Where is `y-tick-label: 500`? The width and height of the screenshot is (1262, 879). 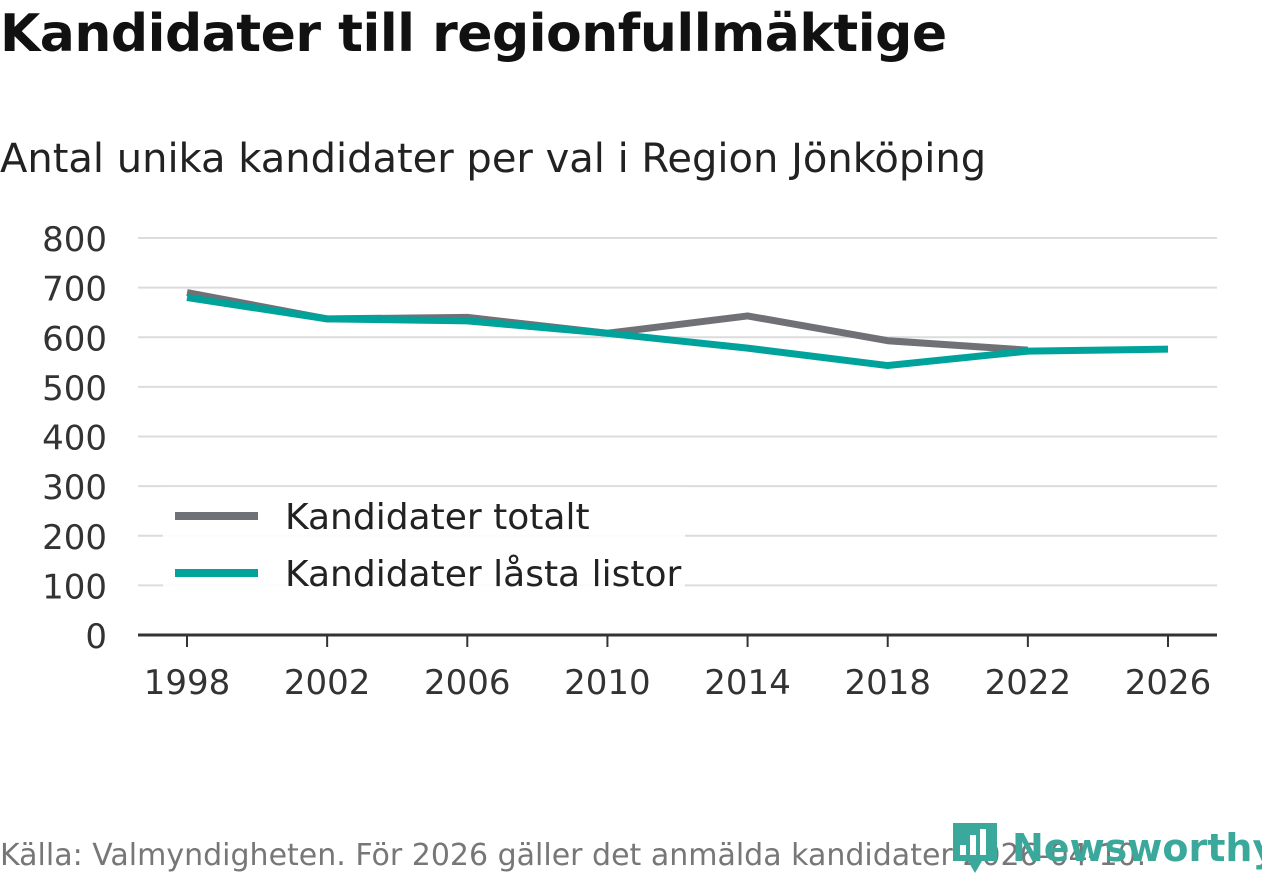
y-tick-label: 500 is located at coordinates (74, 389).